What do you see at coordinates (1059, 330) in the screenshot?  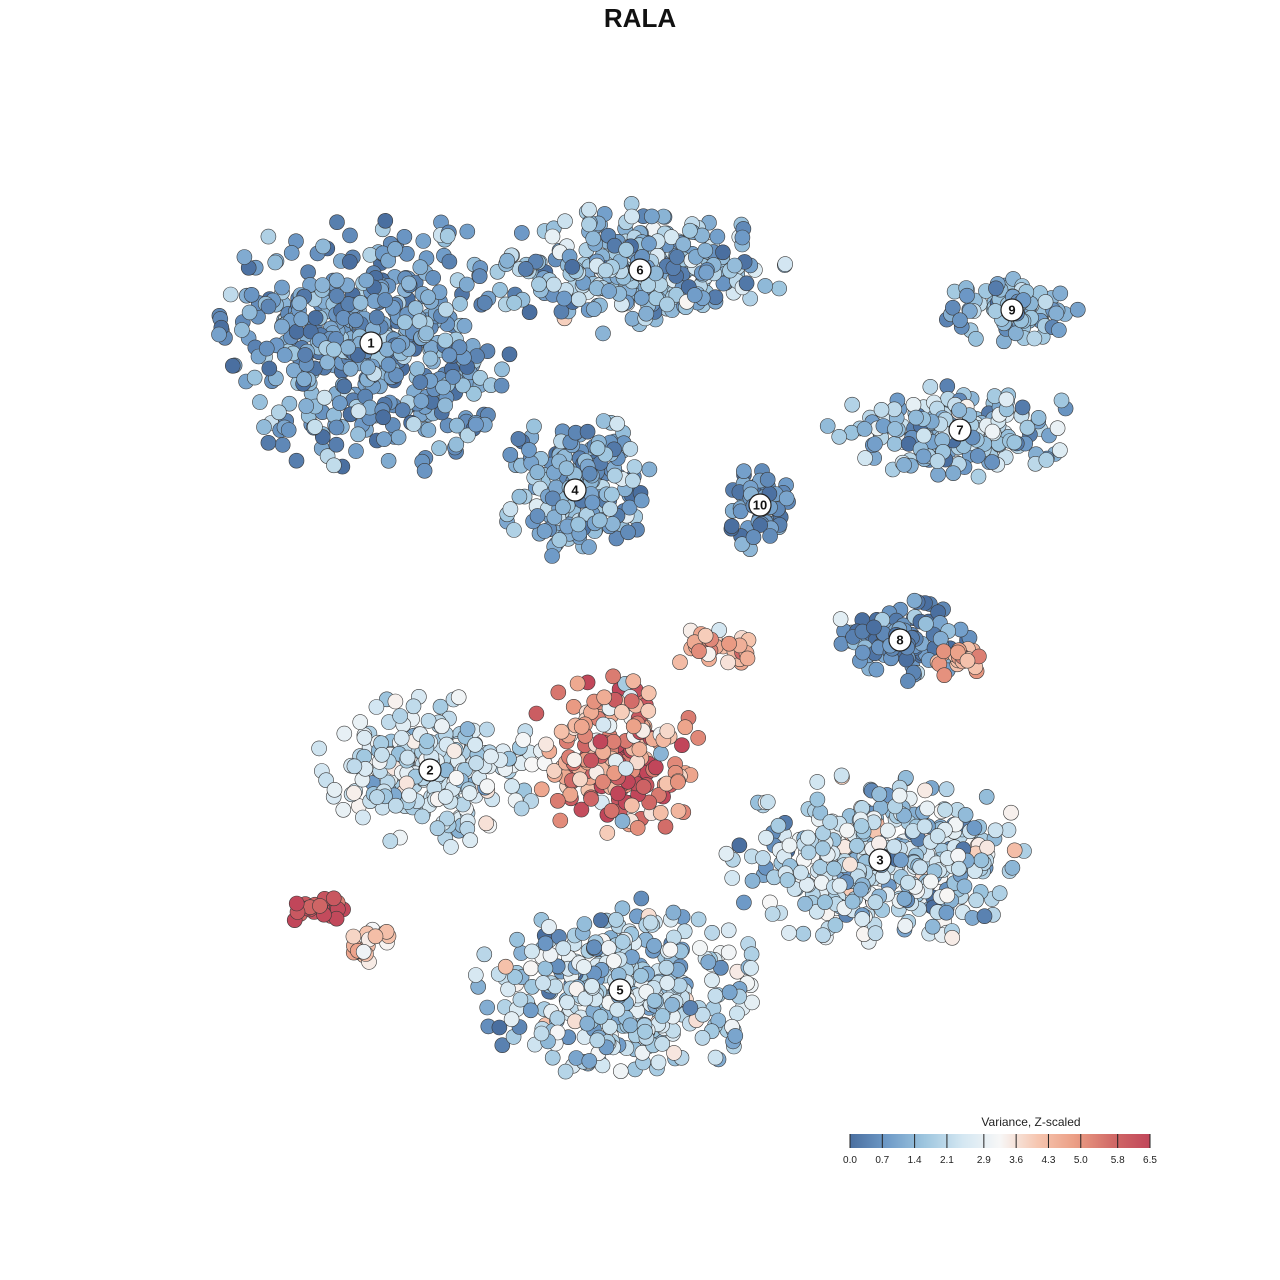 I see `cluster-9-point` at bounding box center [1059, 330].